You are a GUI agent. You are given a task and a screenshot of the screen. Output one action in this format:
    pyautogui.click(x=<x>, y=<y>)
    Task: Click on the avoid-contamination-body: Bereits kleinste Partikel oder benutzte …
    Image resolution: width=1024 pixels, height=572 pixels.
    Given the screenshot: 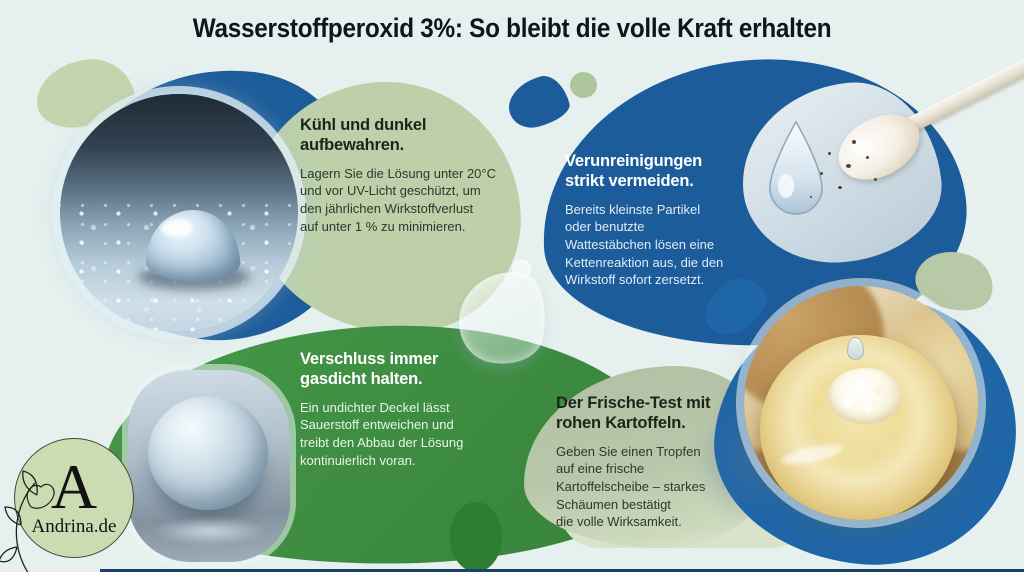 What is the action you would take?
    pyautogui.click(x=644, y=244)
    